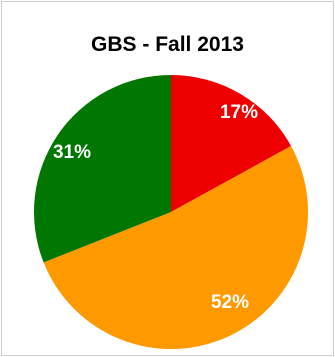  What do you see at coordinates (72, 152) in the screenshot?
I see `slice-label-31: 31%` at bounding box center [72, 152].